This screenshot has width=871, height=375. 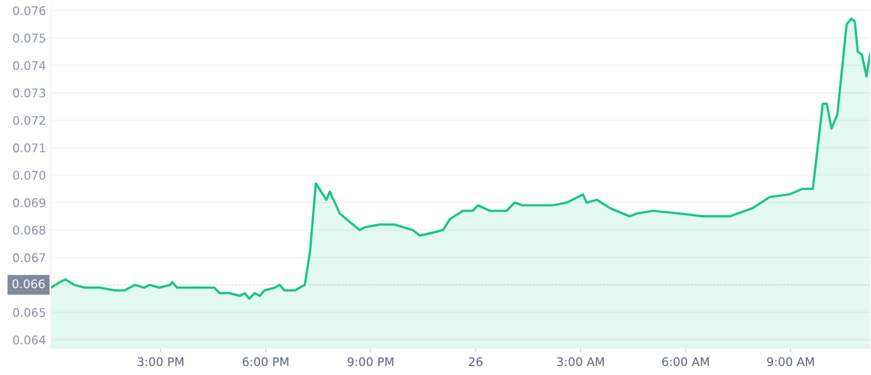 I want to click on x-tick-label: 3:00 PM, so click(x=161, y=361).